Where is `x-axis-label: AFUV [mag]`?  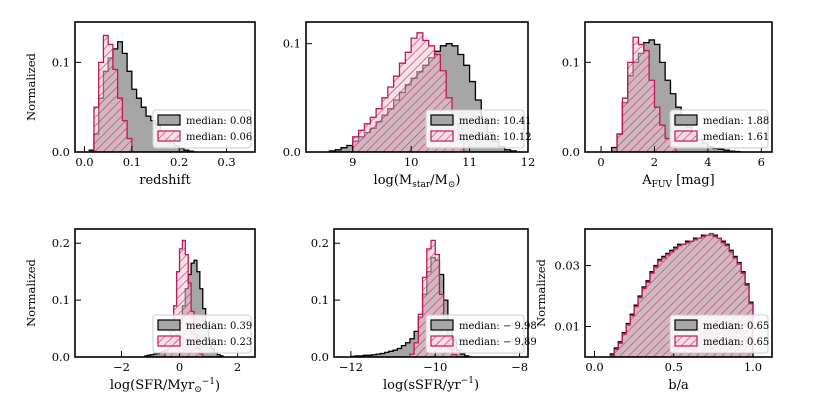 x-axis-label: AFUV [mag] is located at coordinates (677, 181).